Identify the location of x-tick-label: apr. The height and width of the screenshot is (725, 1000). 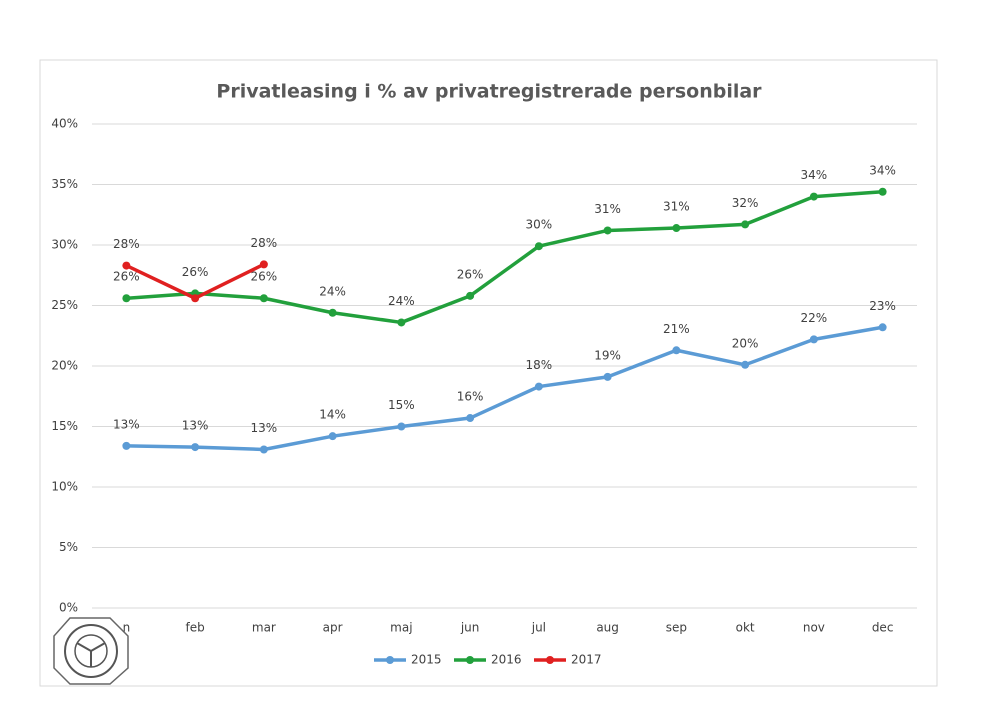
(333, 628).